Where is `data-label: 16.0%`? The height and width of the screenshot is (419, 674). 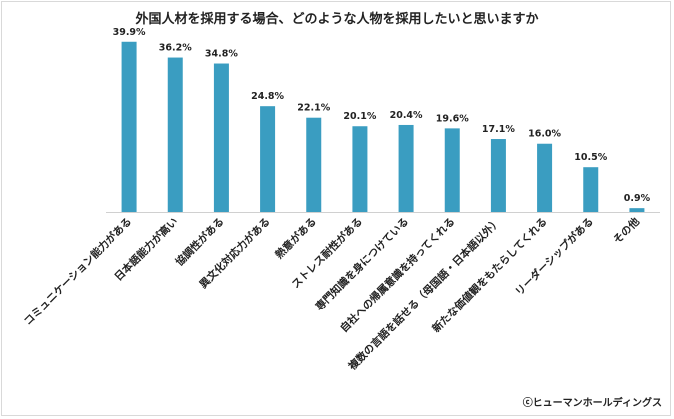
data-label: 16.0% is located at coordinates (544, 134).